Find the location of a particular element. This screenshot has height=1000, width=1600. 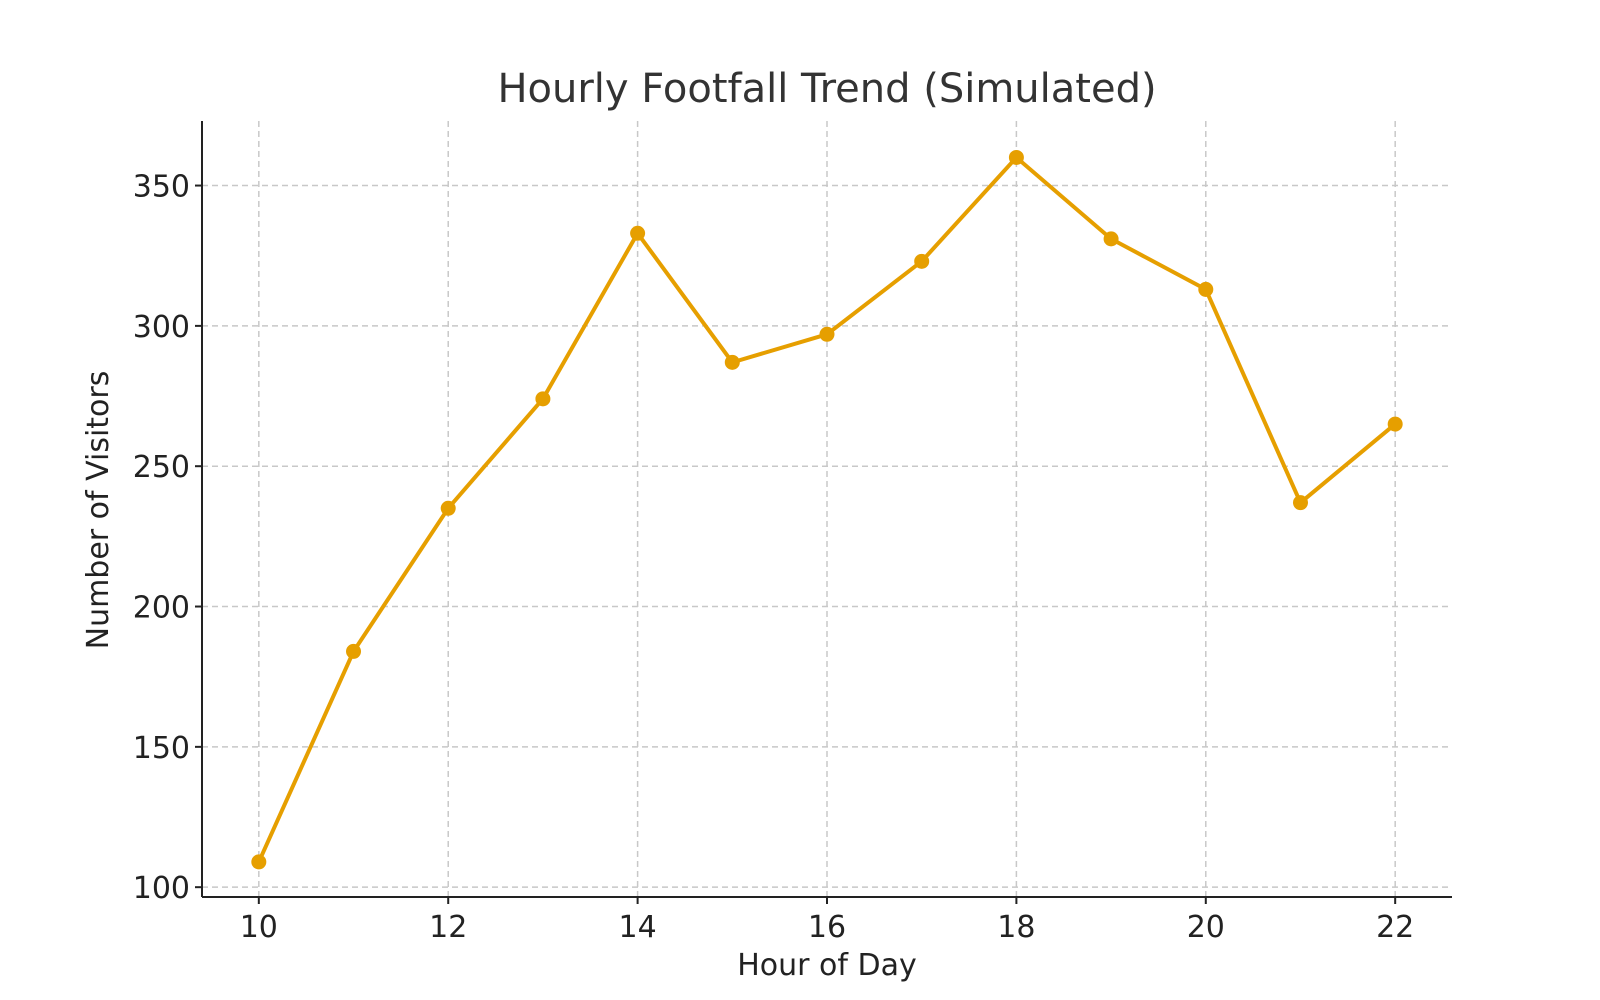

x-tick-label: 18 is located at coordinates (1016, 927).